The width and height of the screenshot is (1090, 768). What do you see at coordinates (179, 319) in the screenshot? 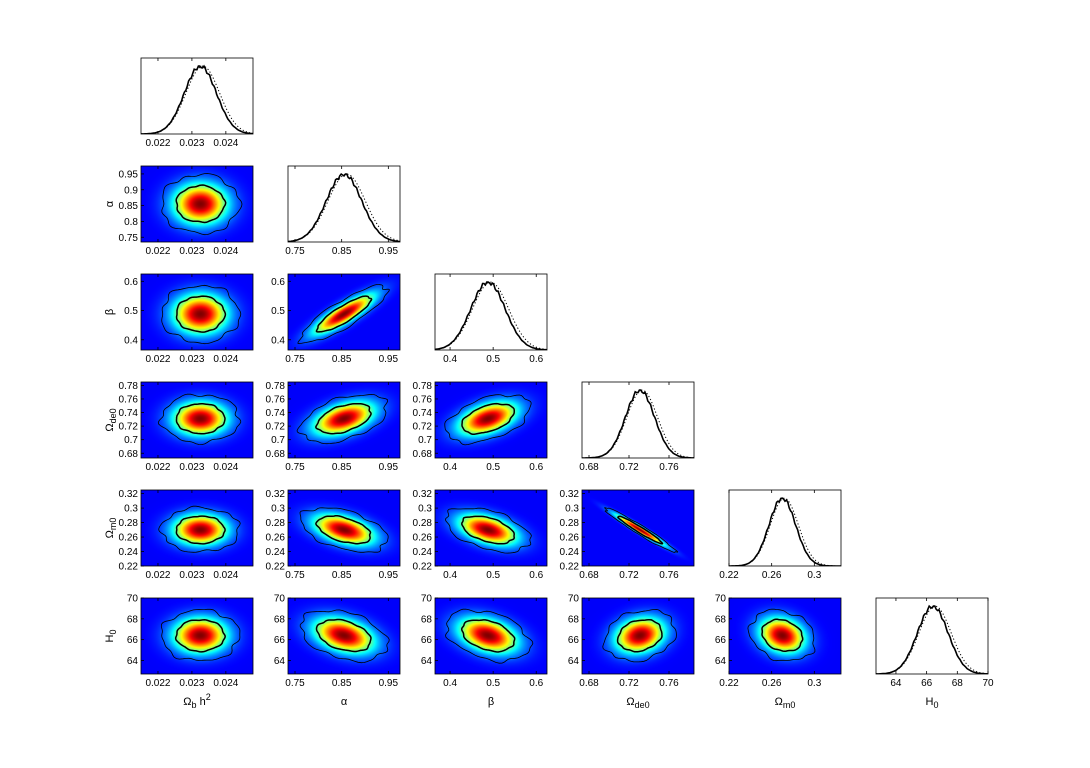
I see `panel-beta-omega_b_h2: 0.022 0.023 0.024 0.4 0.5 0.6 β` at bounding box center [179, 319].